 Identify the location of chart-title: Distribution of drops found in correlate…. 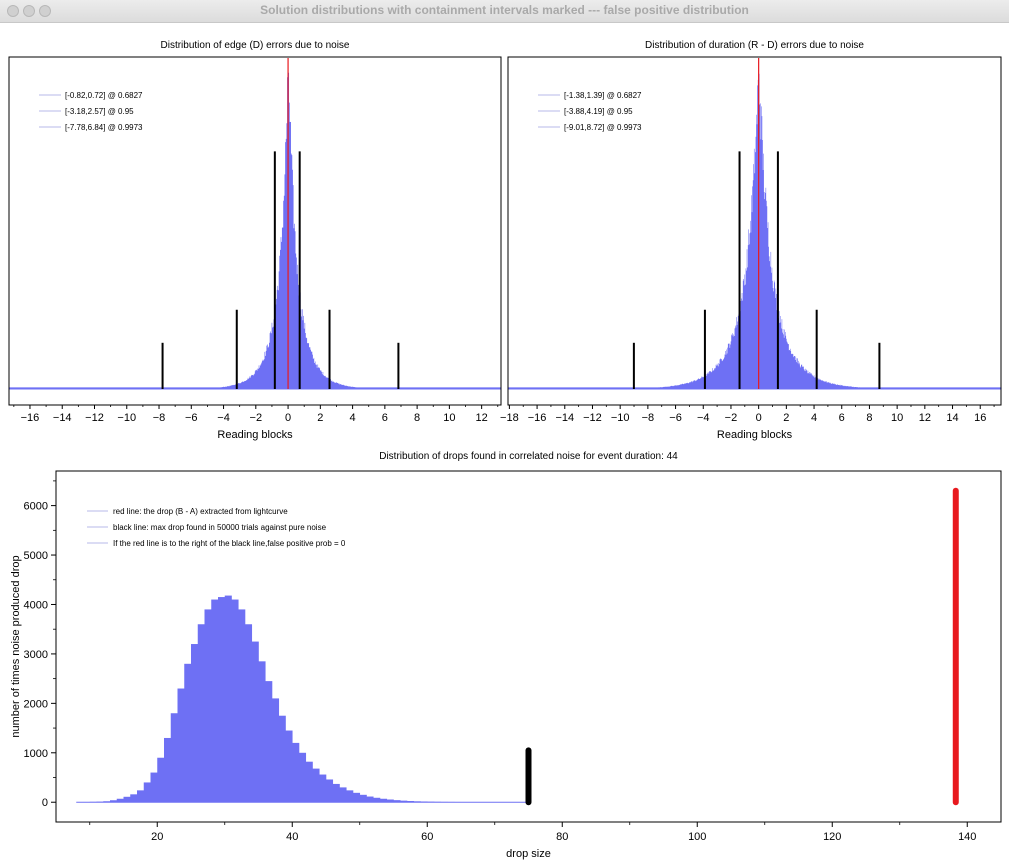
(528, 456).